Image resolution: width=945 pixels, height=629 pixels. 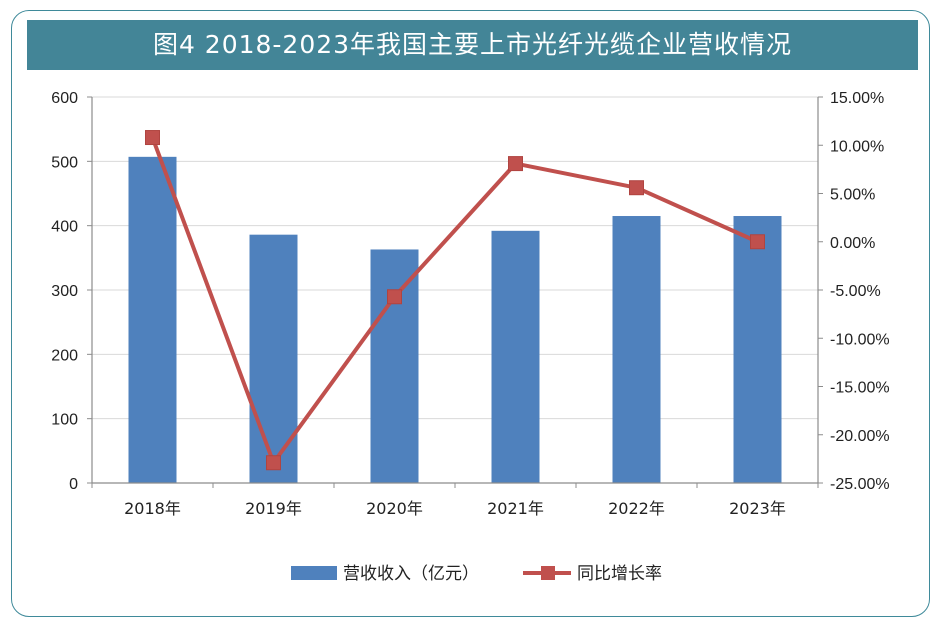 I want to click on legend: 营收收入（亿元） 同比增长率, so click(x=476, y=574).